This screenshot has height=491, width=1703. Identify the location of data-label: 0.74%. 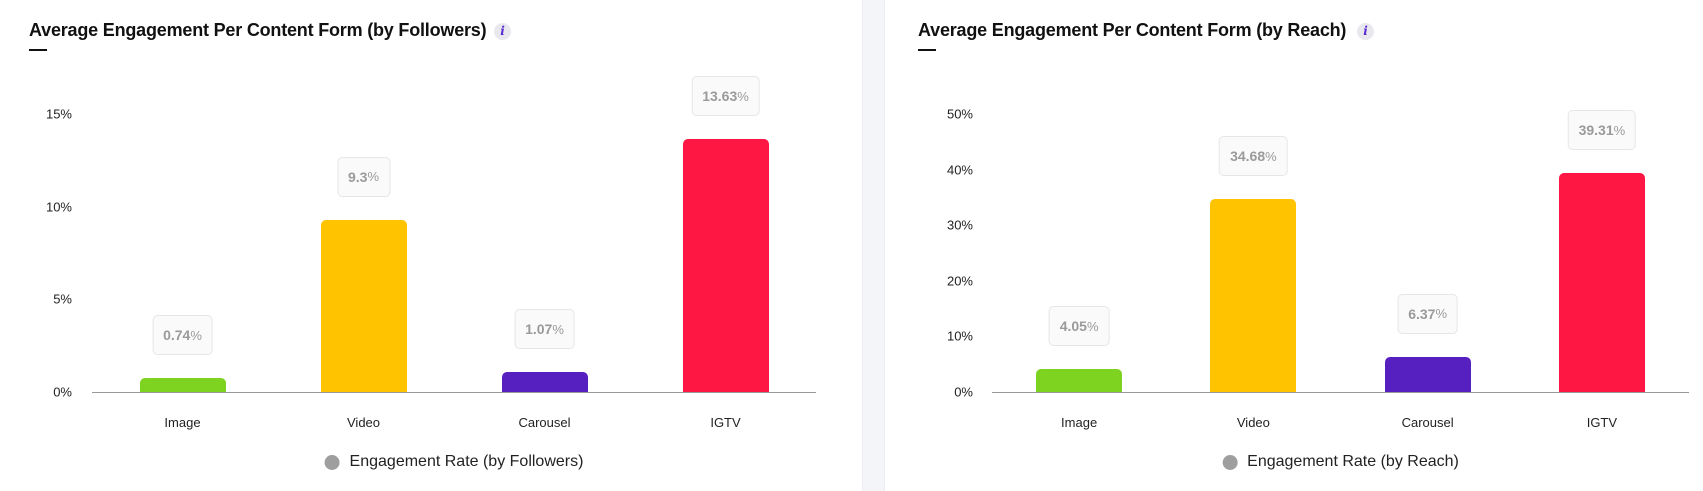
(182, 335).